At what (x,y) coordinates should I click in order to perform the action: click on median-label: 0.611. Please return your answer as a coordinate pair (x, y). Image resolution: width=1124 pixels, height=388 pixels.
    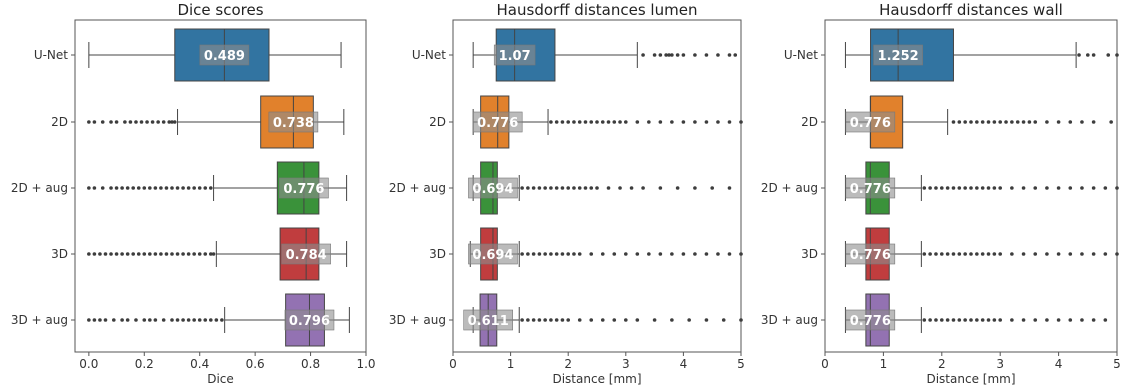
    Looking at the image, I should click on (488, 321).